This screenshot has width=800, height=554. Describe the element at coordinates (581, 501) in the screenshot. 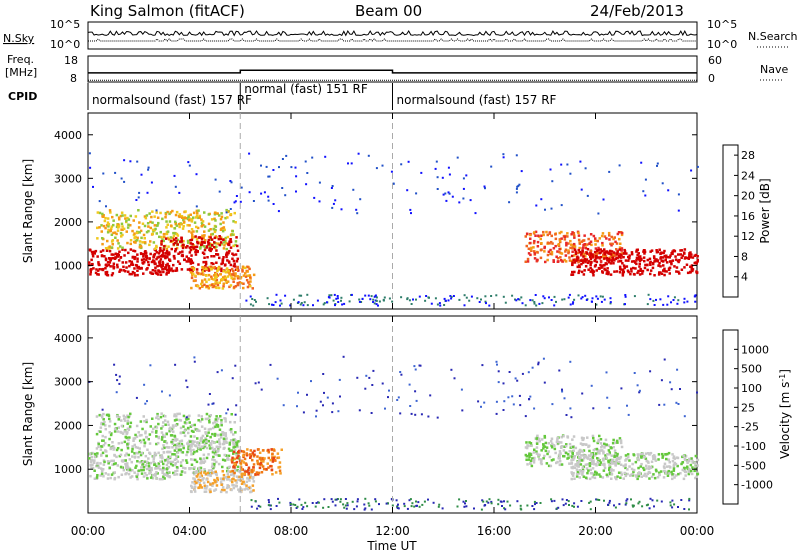

I see `velocity-echo-2068` at that location.